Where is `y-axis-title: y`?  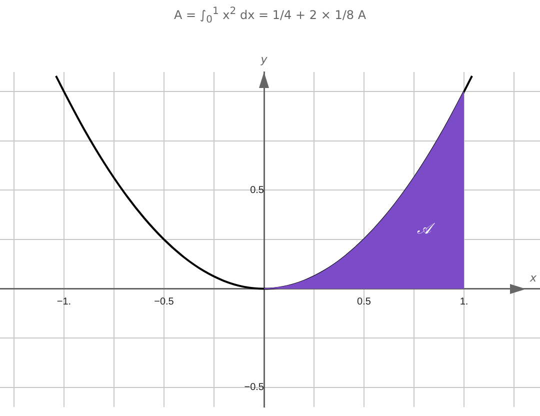
y-axis-title: y is located at coordinates (264, 59).